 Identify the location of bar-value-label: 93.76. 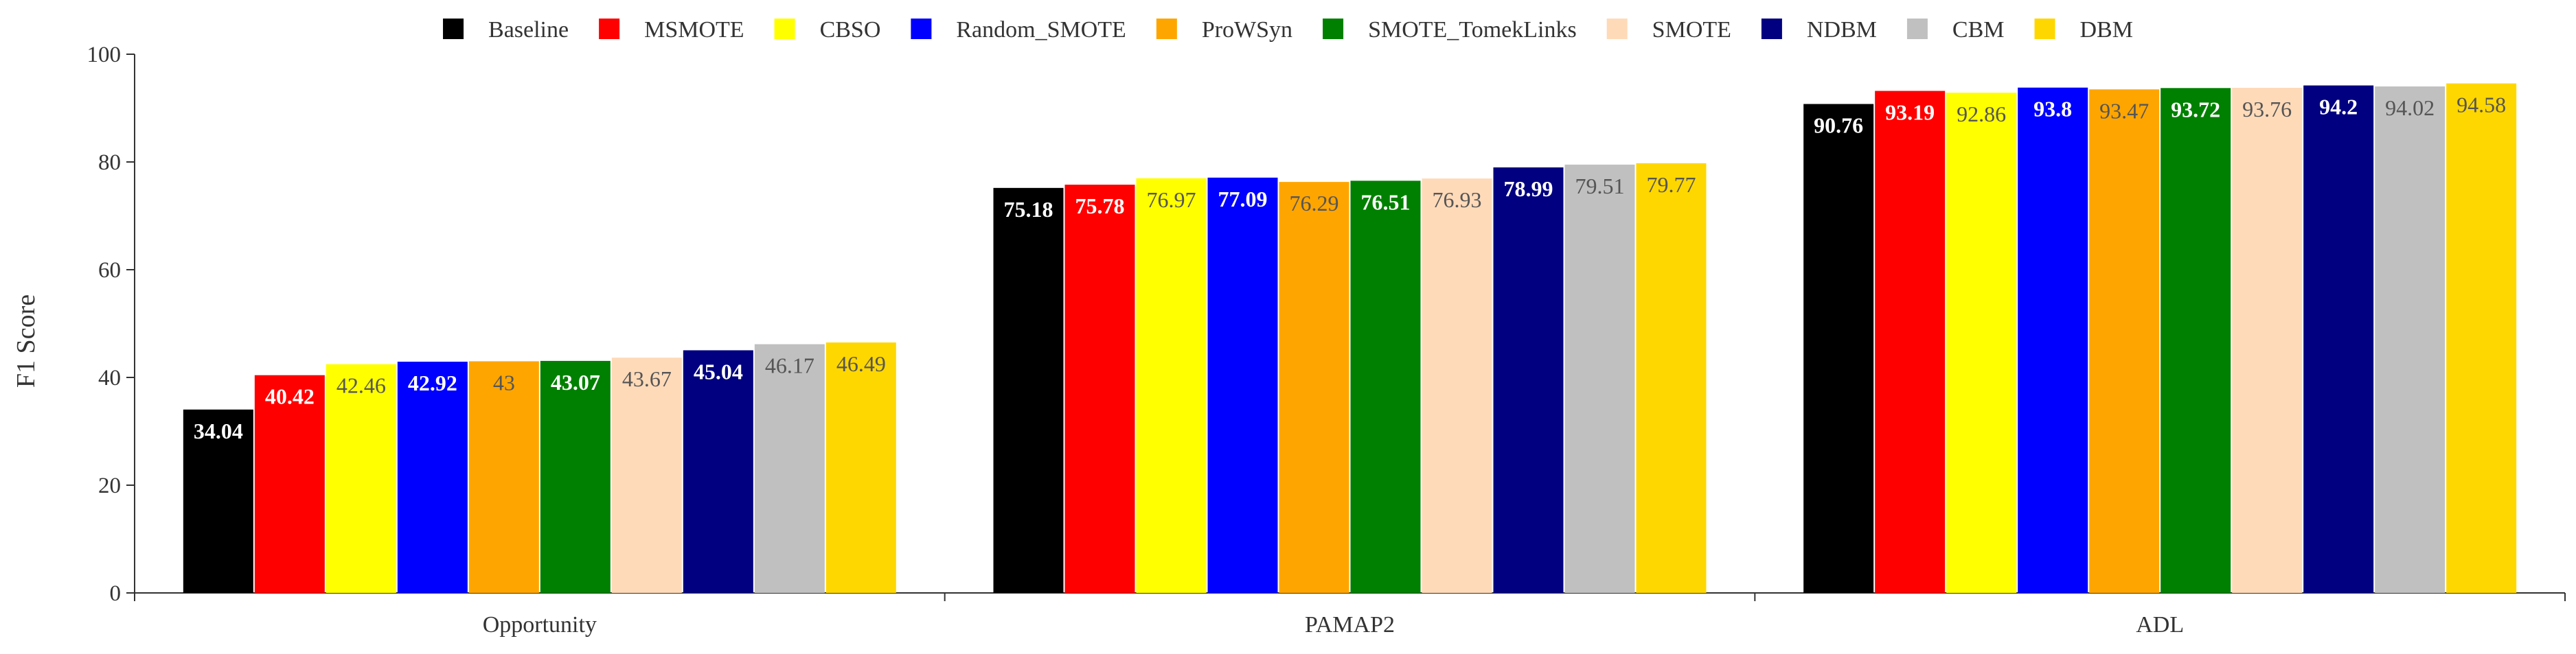
(2267, 109).